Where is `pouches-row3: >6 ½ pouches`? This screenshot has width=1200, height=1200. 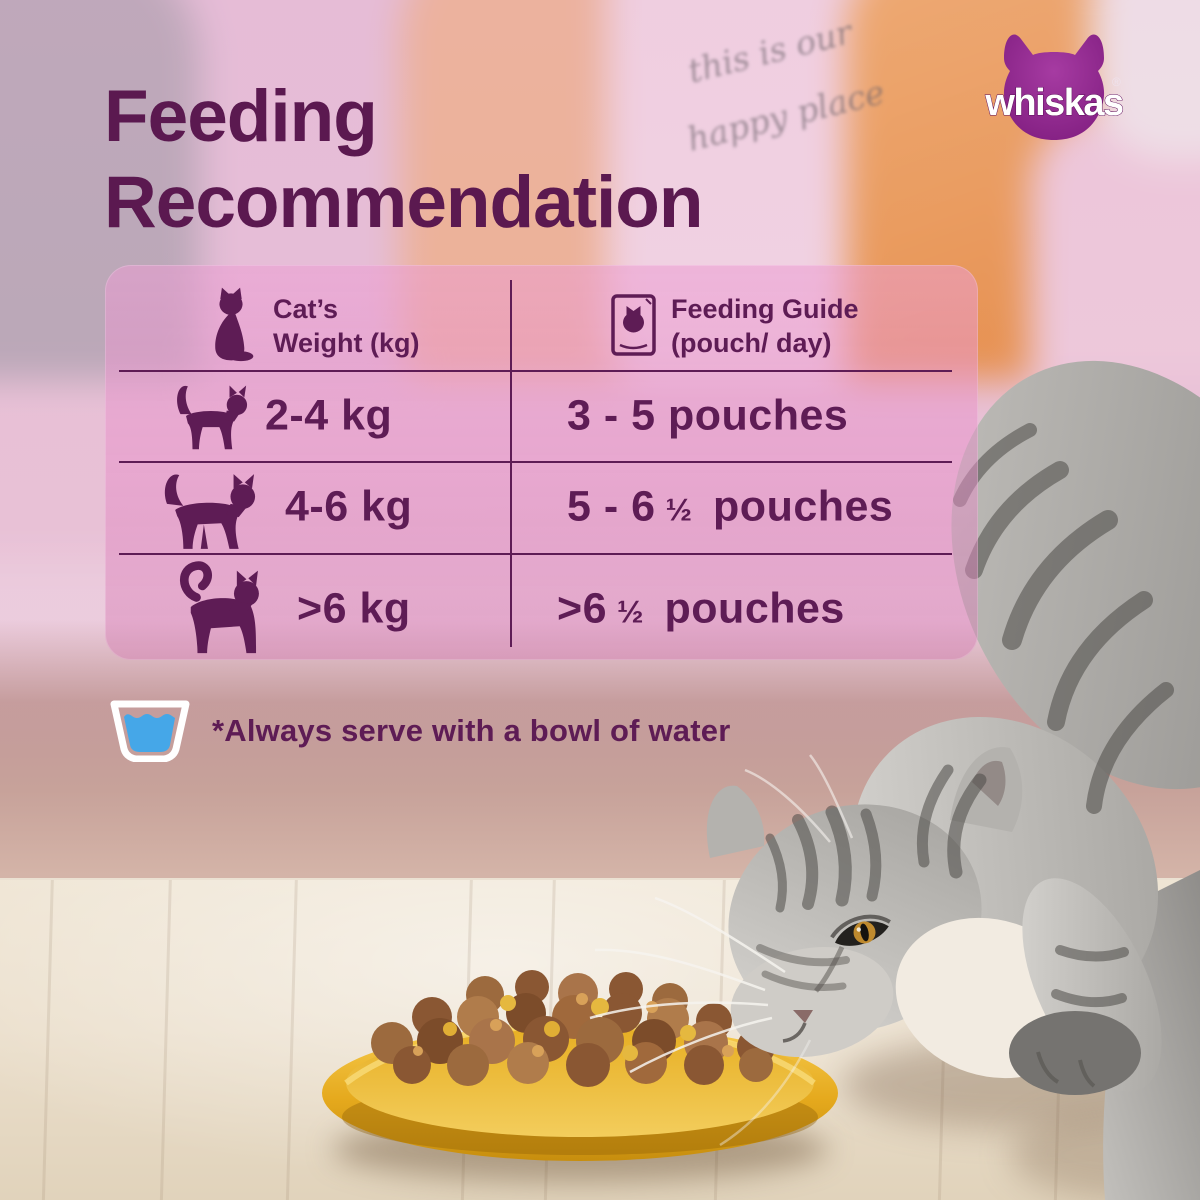 pouches-row3: >6 ½ pouches is located at coordinates (701, 608).